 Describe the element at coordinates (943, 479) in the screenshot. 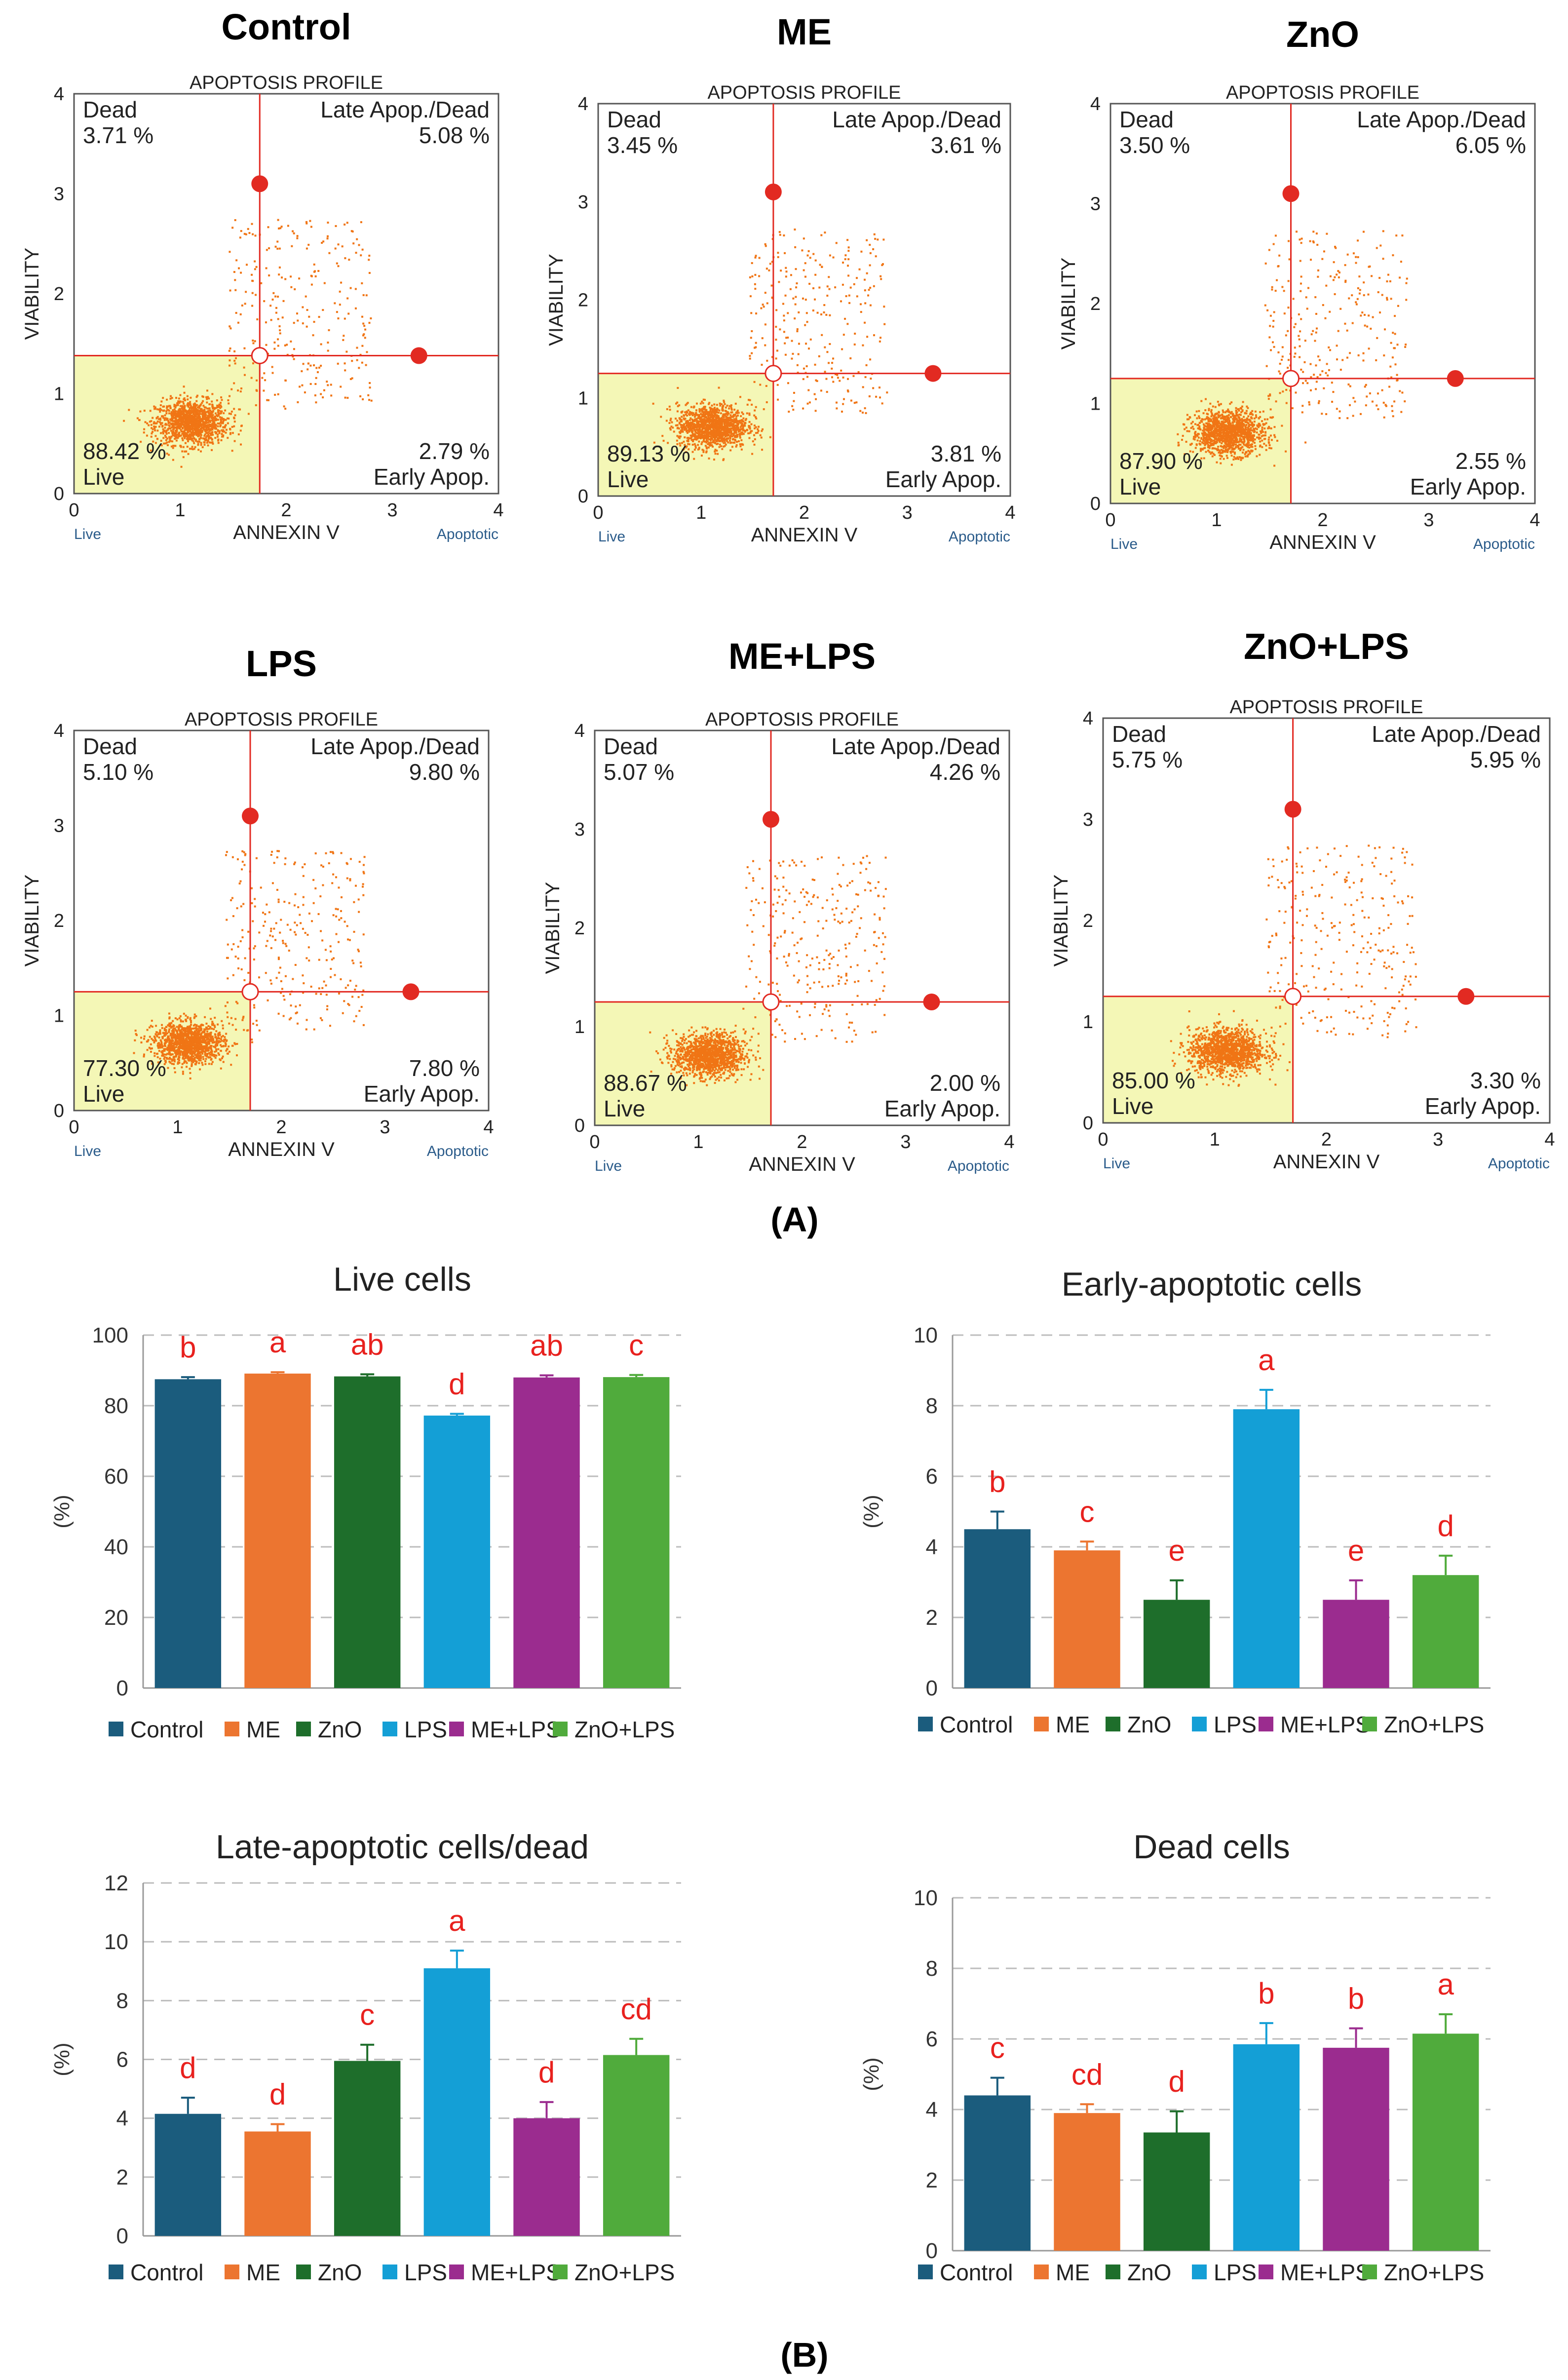

I see `quadrant-label-early: Early Apop.` at that location.